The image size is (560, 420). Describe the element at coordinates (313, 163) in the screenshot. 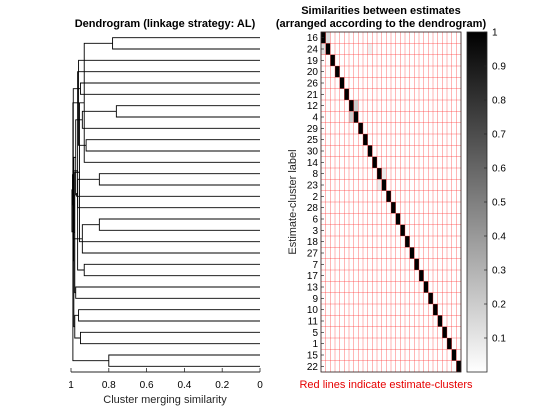

I see `heatmap-row-label: 14` at that location.